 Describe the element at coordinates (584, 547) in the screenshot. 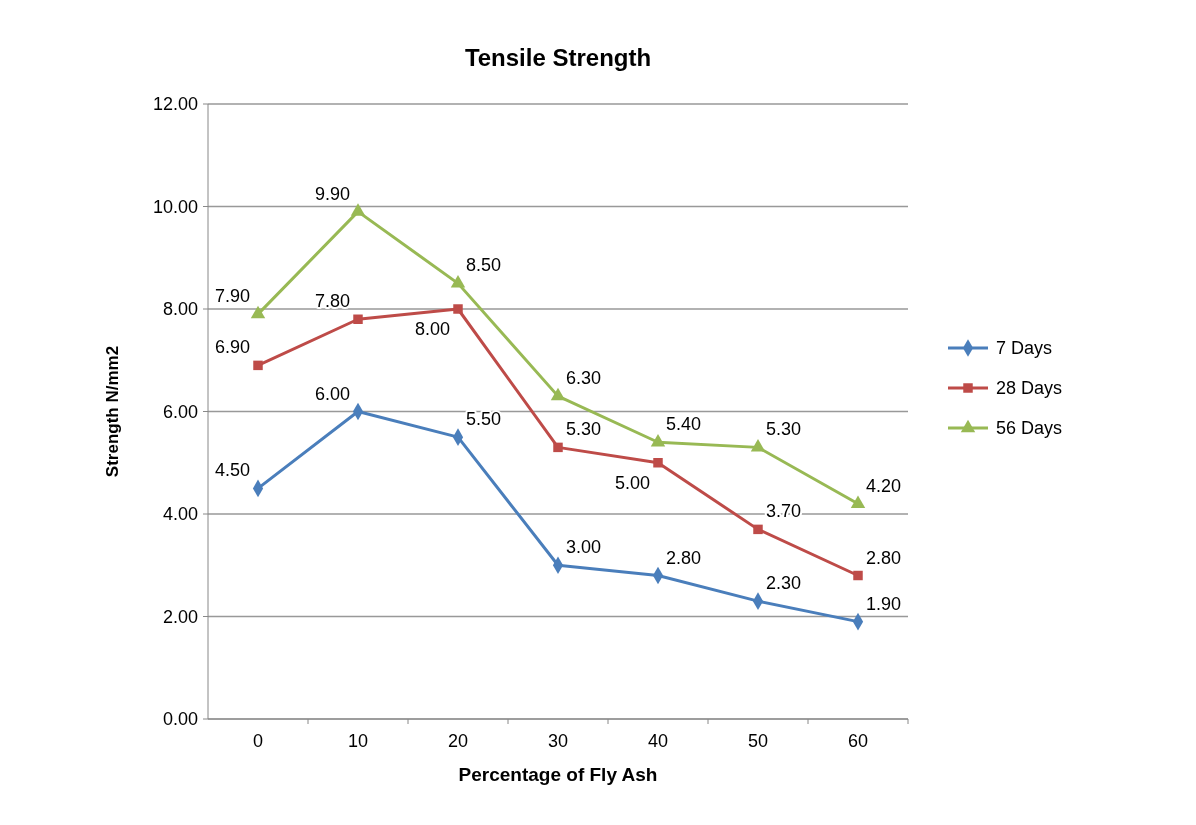

I see `data-label: 3.00` at that location.